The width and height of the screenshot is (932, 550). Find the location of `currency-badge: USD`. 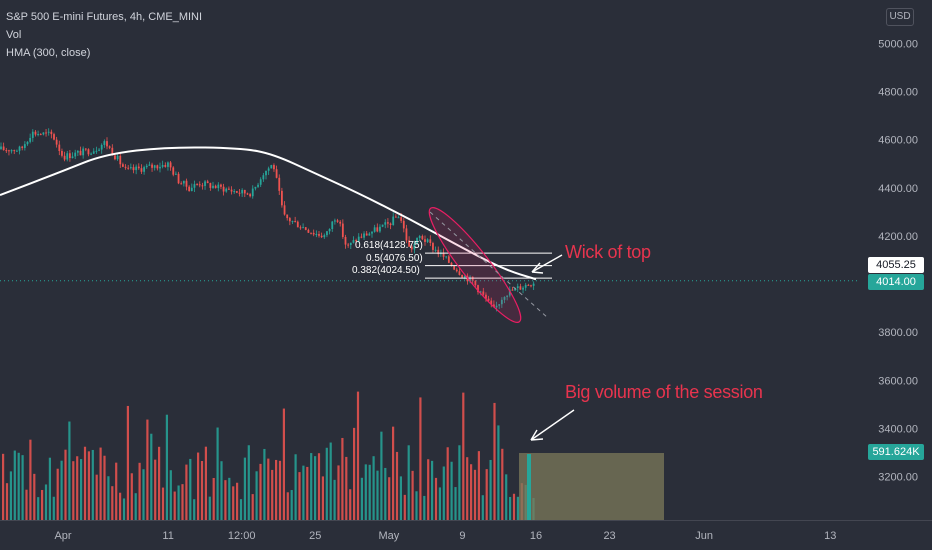

currency-badge: USD is located at coordinates (900, 17).